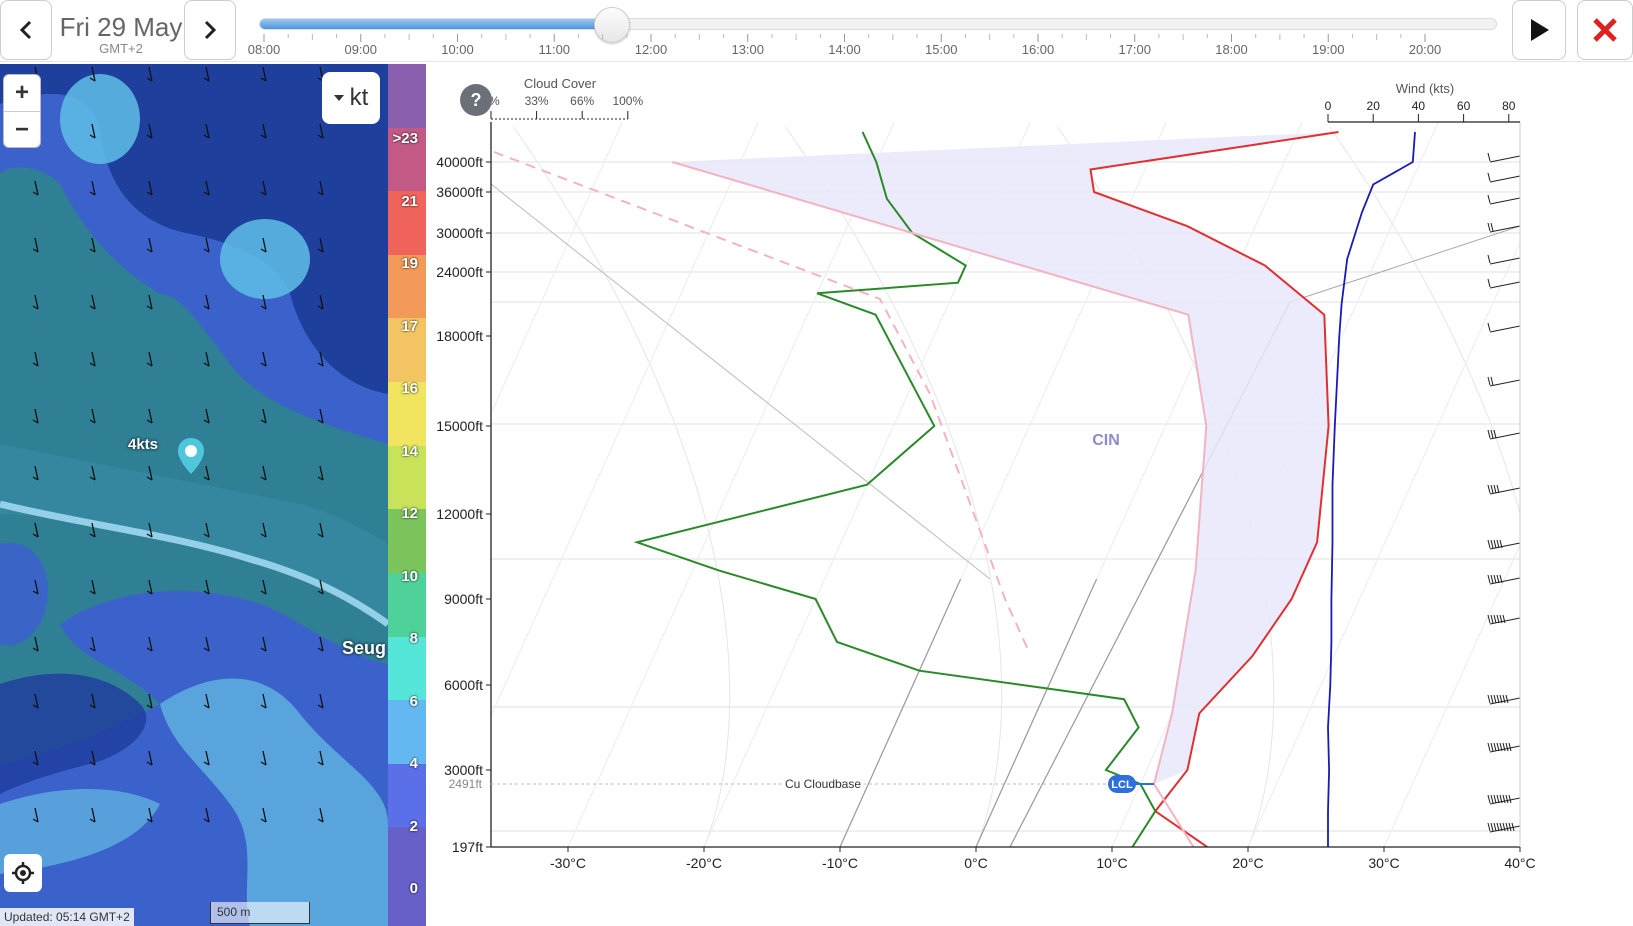 The image size is (1633, 926). What do you see at coordinates (1504, 283) in the screenshot?
I see `wind-barb-icon` at bounding box center [1504, 283].